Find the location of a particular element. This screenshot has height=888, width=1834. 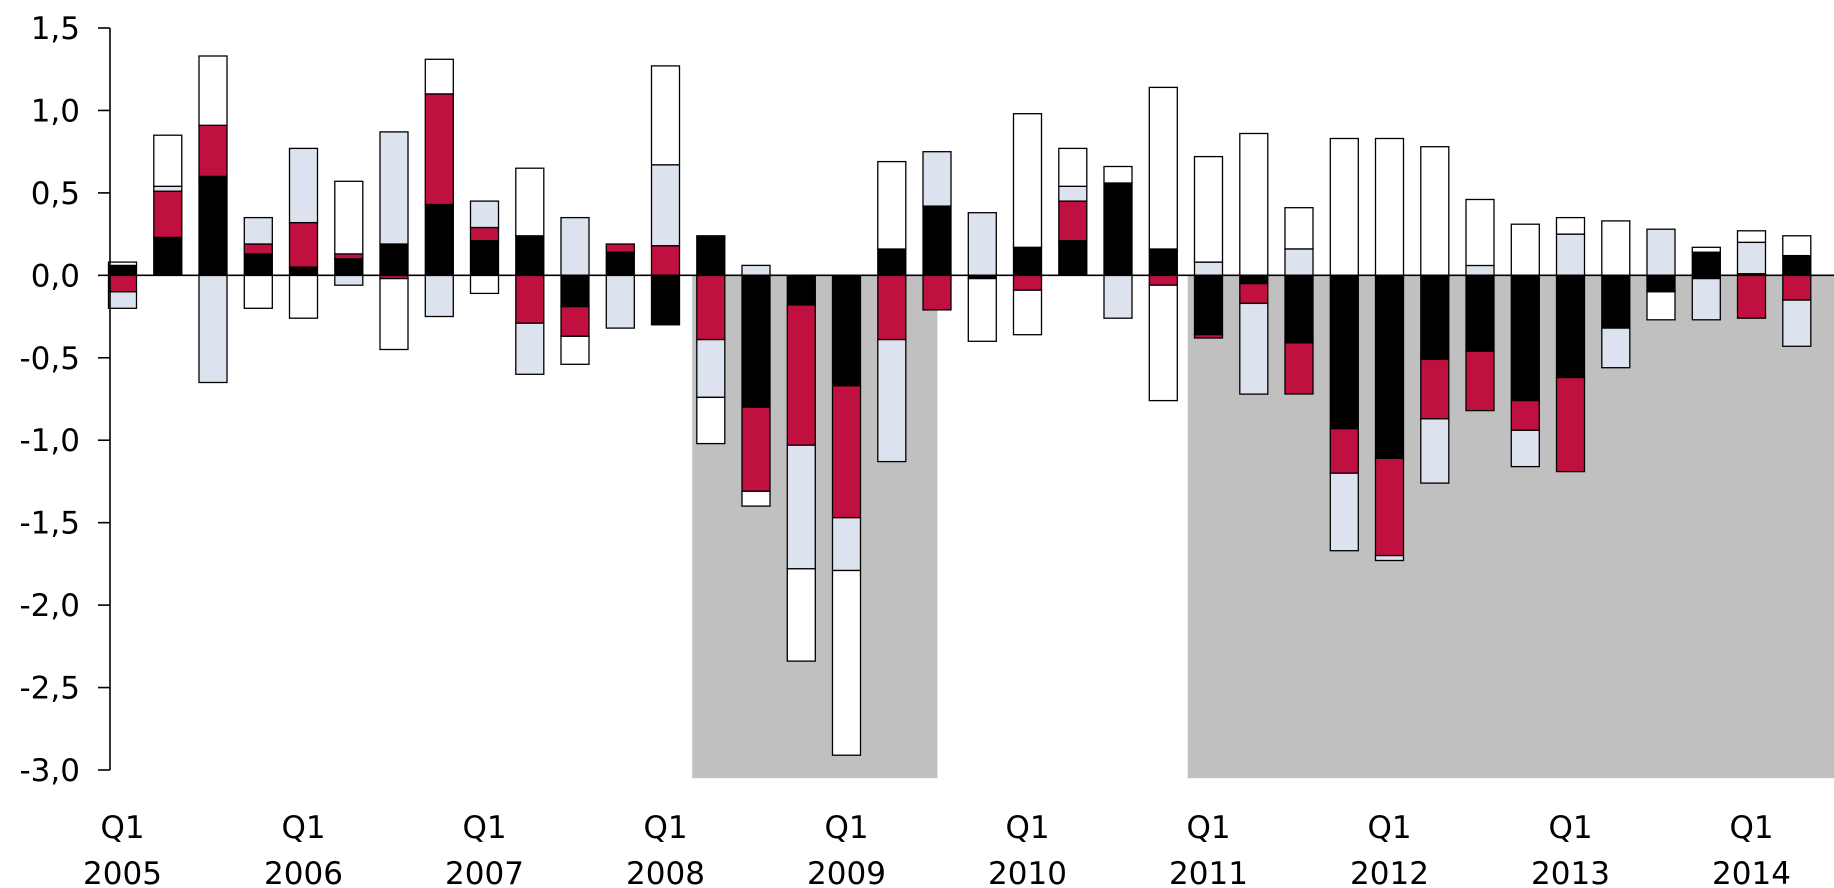

bar-segment-q23-white-pos is located at coordinates (1163, 168).